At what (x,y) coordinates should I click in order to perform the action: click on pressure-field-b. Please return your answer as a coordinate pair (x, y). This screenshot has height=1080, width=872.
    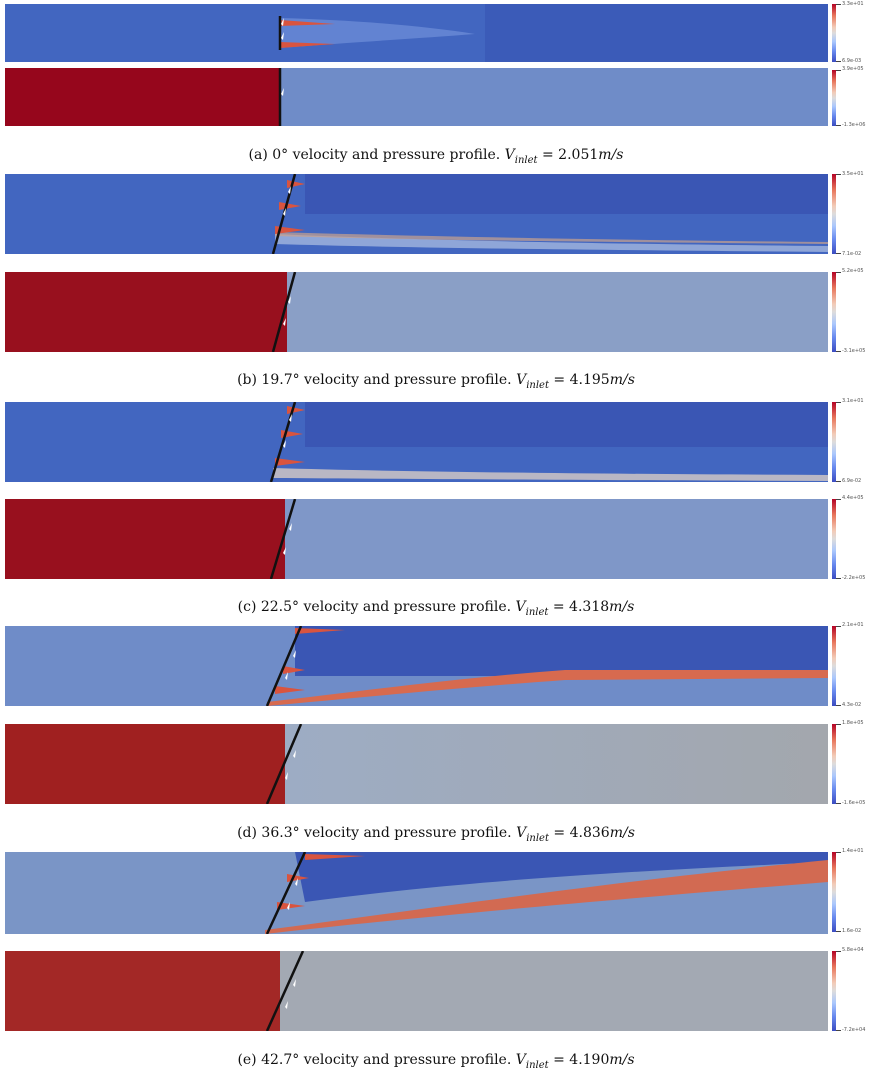
    Looking at the image, I should click on (416, 312).